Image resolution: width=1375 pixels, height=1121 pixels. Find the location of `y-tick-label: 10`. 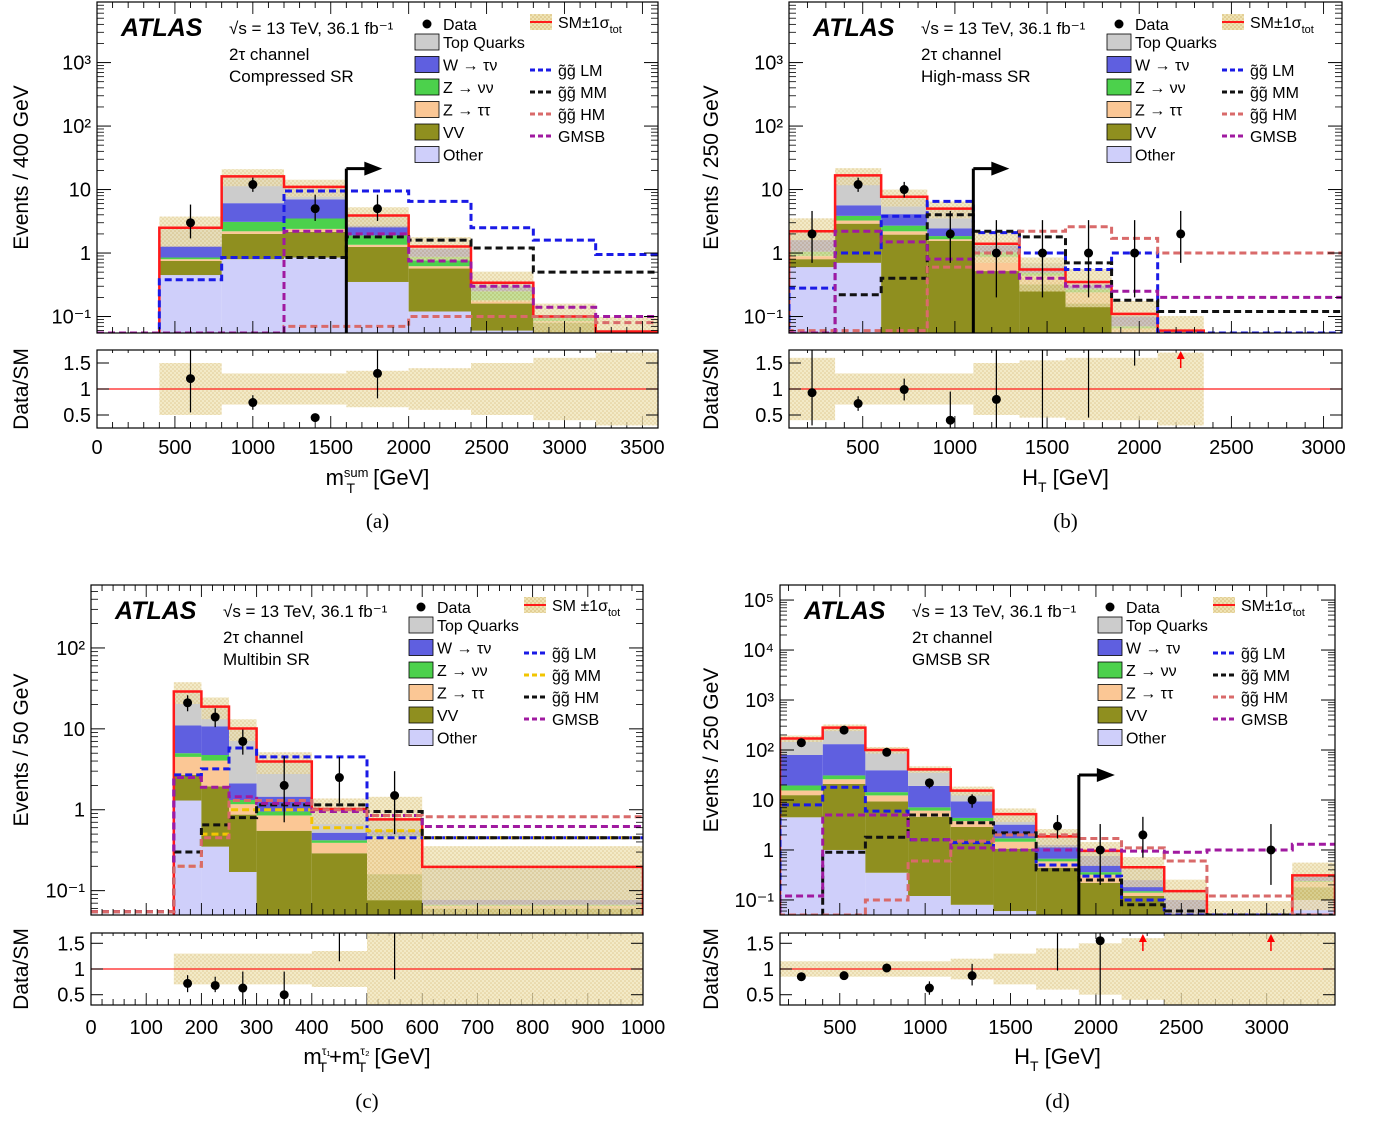

y-tick-label: 10 is located at coordinates (772, 191).